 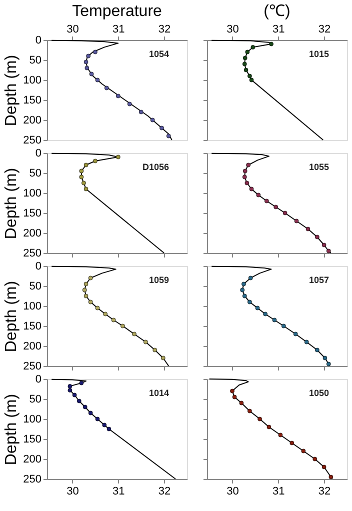 I want to click on chart-title: Temperature, so click(x=117, y=11).